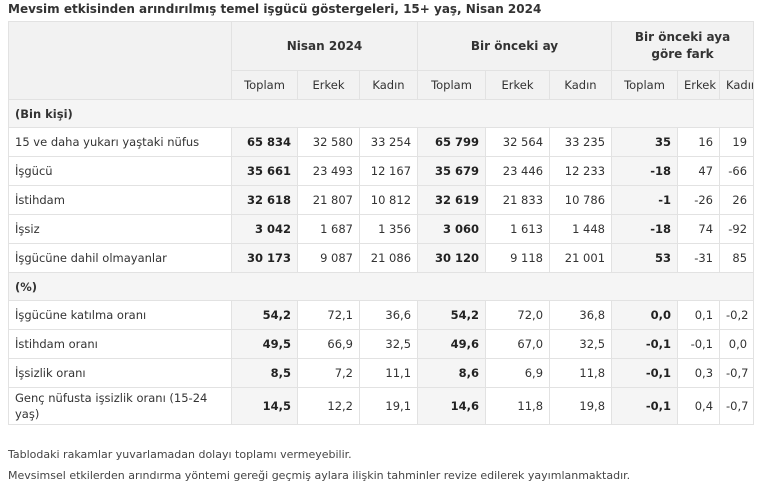 The image size is (760, 483). I want to click on row-label: İstihdam, so click(120, 200).